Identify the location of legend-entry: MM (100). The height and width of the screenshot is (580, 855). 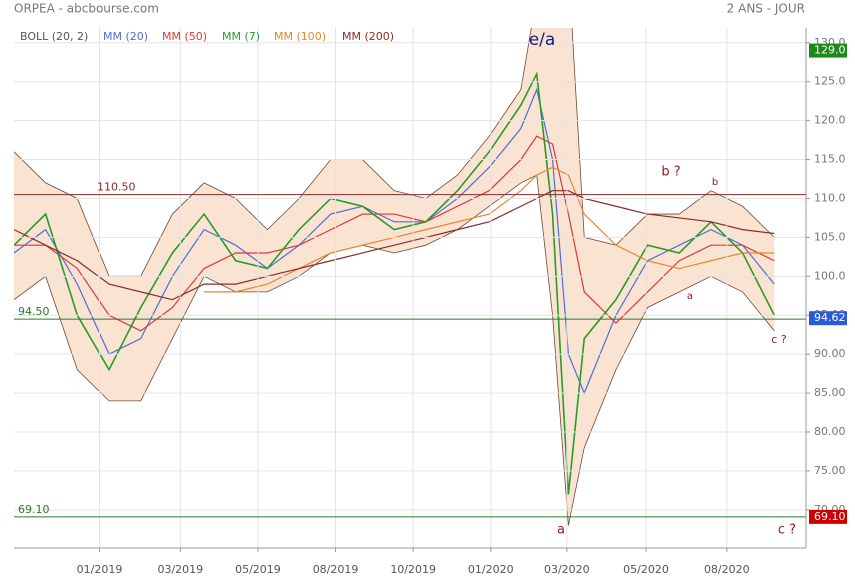
(300, 36).